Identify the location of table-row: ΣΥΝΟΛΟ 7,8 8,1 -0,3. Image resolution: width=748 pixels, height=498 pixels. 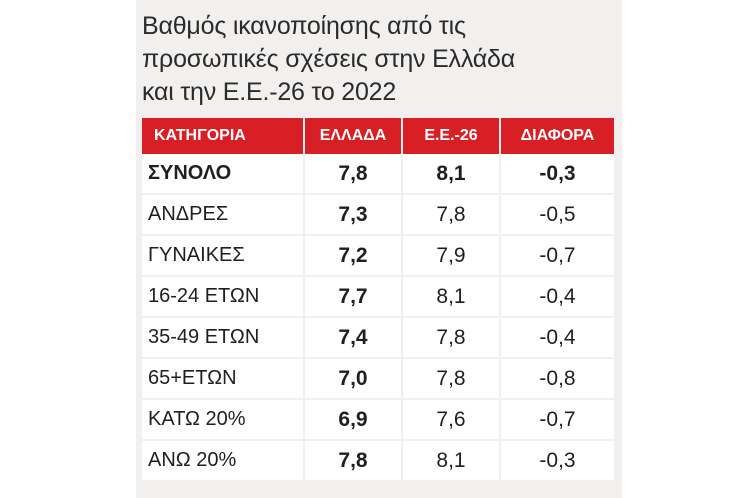
(378, 174).